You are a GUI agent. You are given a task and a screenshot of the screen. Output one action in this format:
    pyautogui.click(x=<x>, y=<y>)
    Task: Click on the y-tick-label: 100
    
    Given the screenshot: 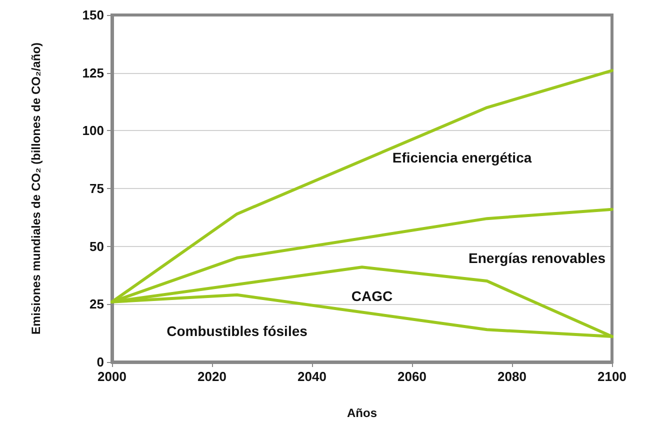 What is the action you would take?
    pyautogui.click(x=93, y=130)
    